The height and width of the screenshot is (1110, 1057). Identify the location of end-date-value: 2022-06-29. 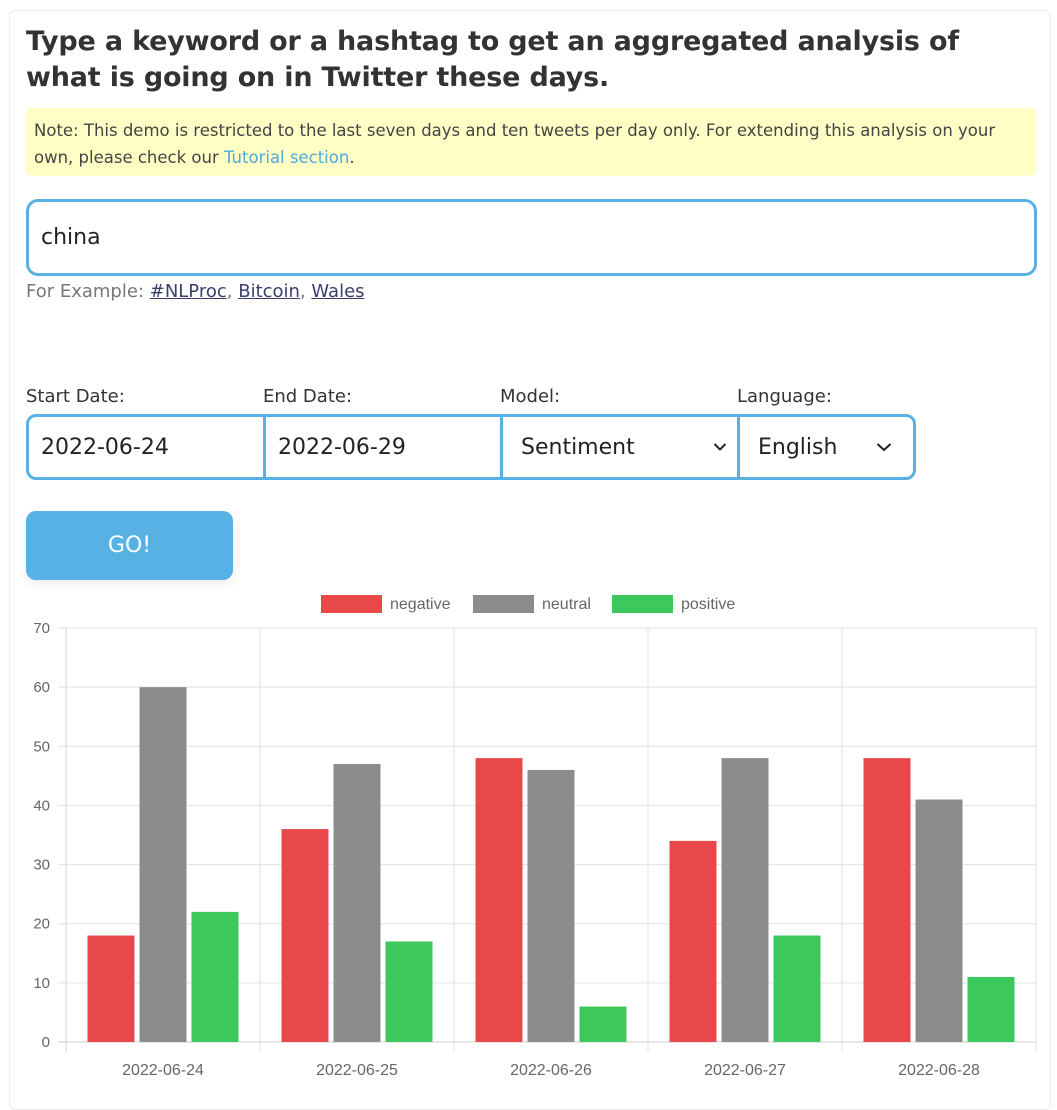
(342, 447).